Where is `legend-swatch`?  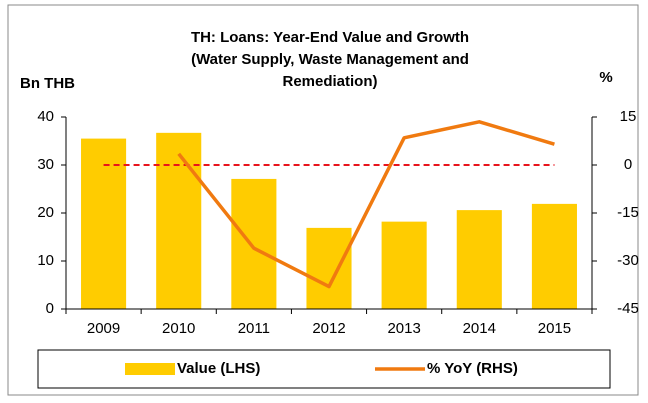
legend-swatch is located at coordinates (150, 369).